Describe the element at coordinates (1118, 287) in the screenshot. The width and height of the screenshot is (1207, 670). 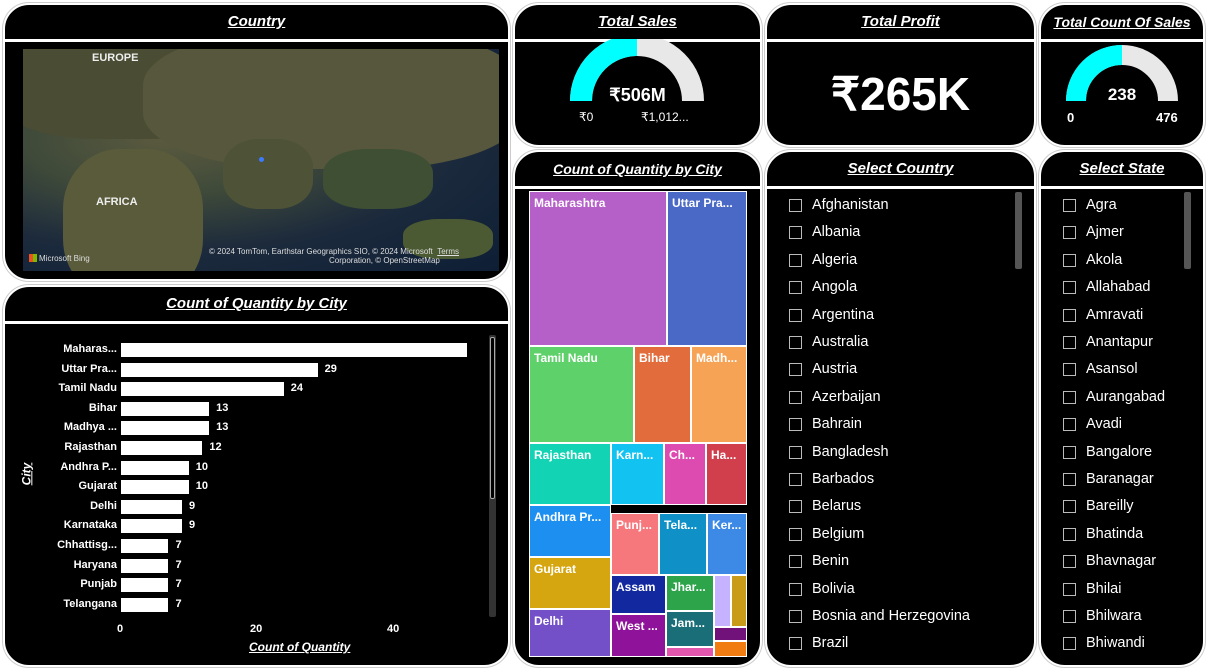
I see `state-option-label: Allahabad` at that location.